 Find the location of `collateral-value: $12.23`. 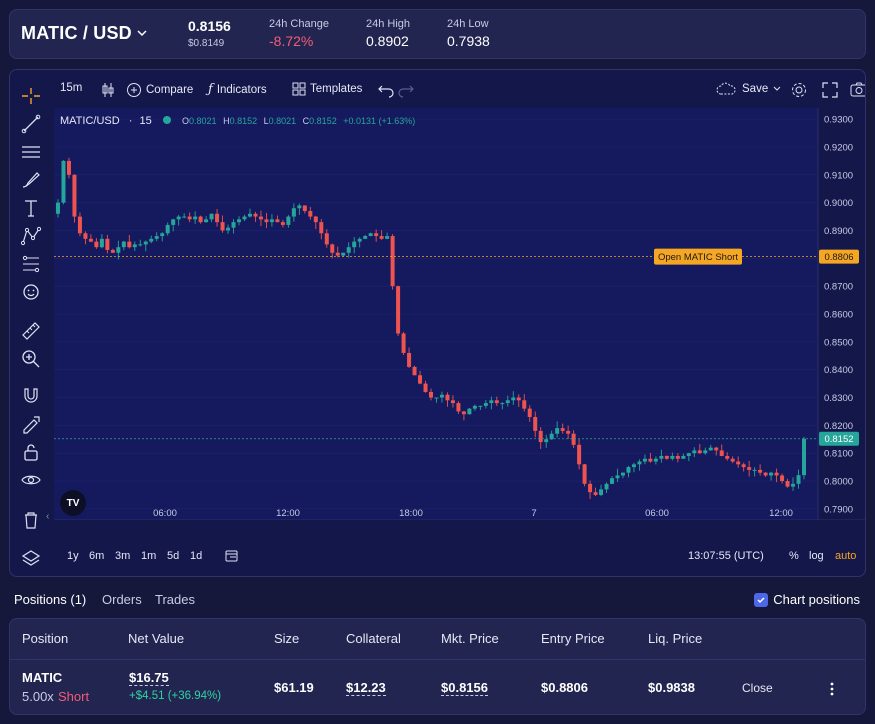

collateral-value: $12.23 is located at coordinates (366, 688).